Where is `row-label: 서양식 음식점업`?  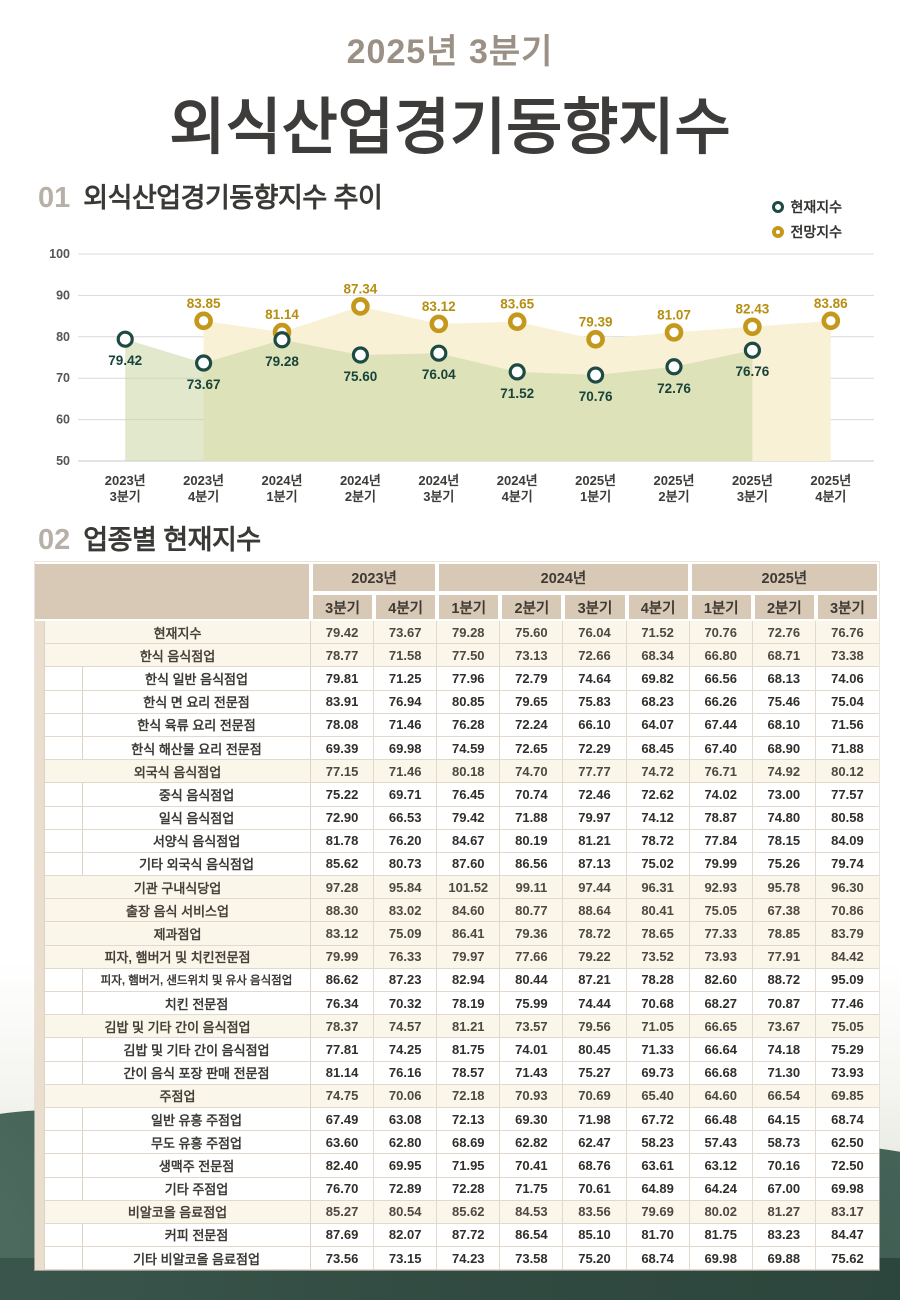
row-label: 서양식 음식점업 is located at coordinates (178, 841).